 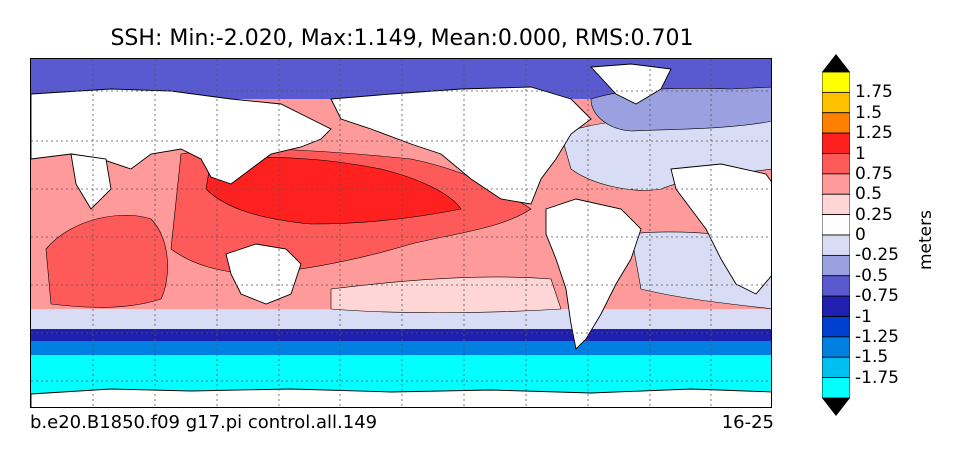 What do you see at coordinates (877, 255) in the screenshot?
I see `colorbar-tick-label: -0.25` at bounding box center [877, 255].